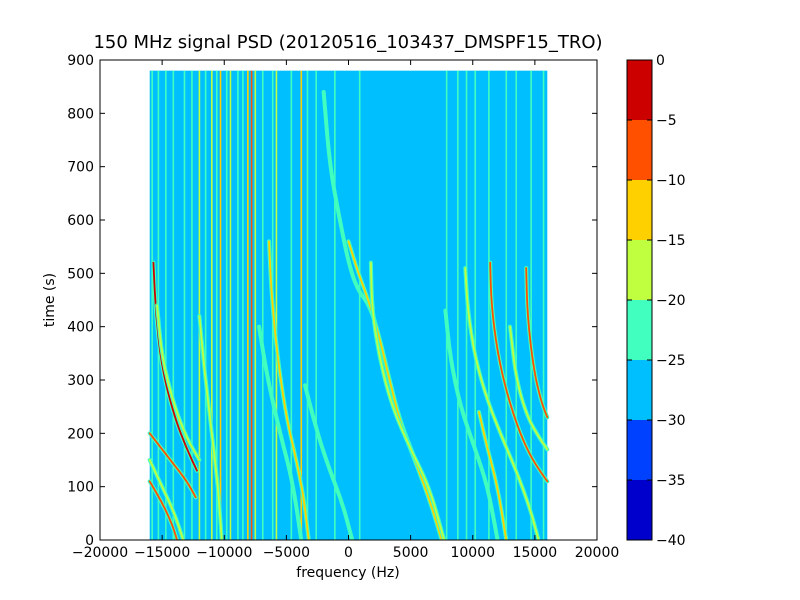 This screenshot has height=600, width=800. I want to click on colorbar-tick-label: −25, so click(671, 361).